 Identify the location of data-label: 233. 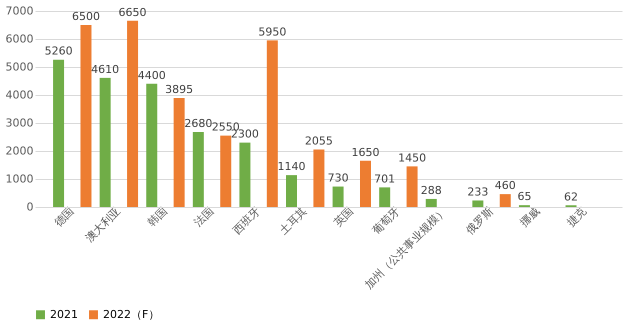
(477, 191).